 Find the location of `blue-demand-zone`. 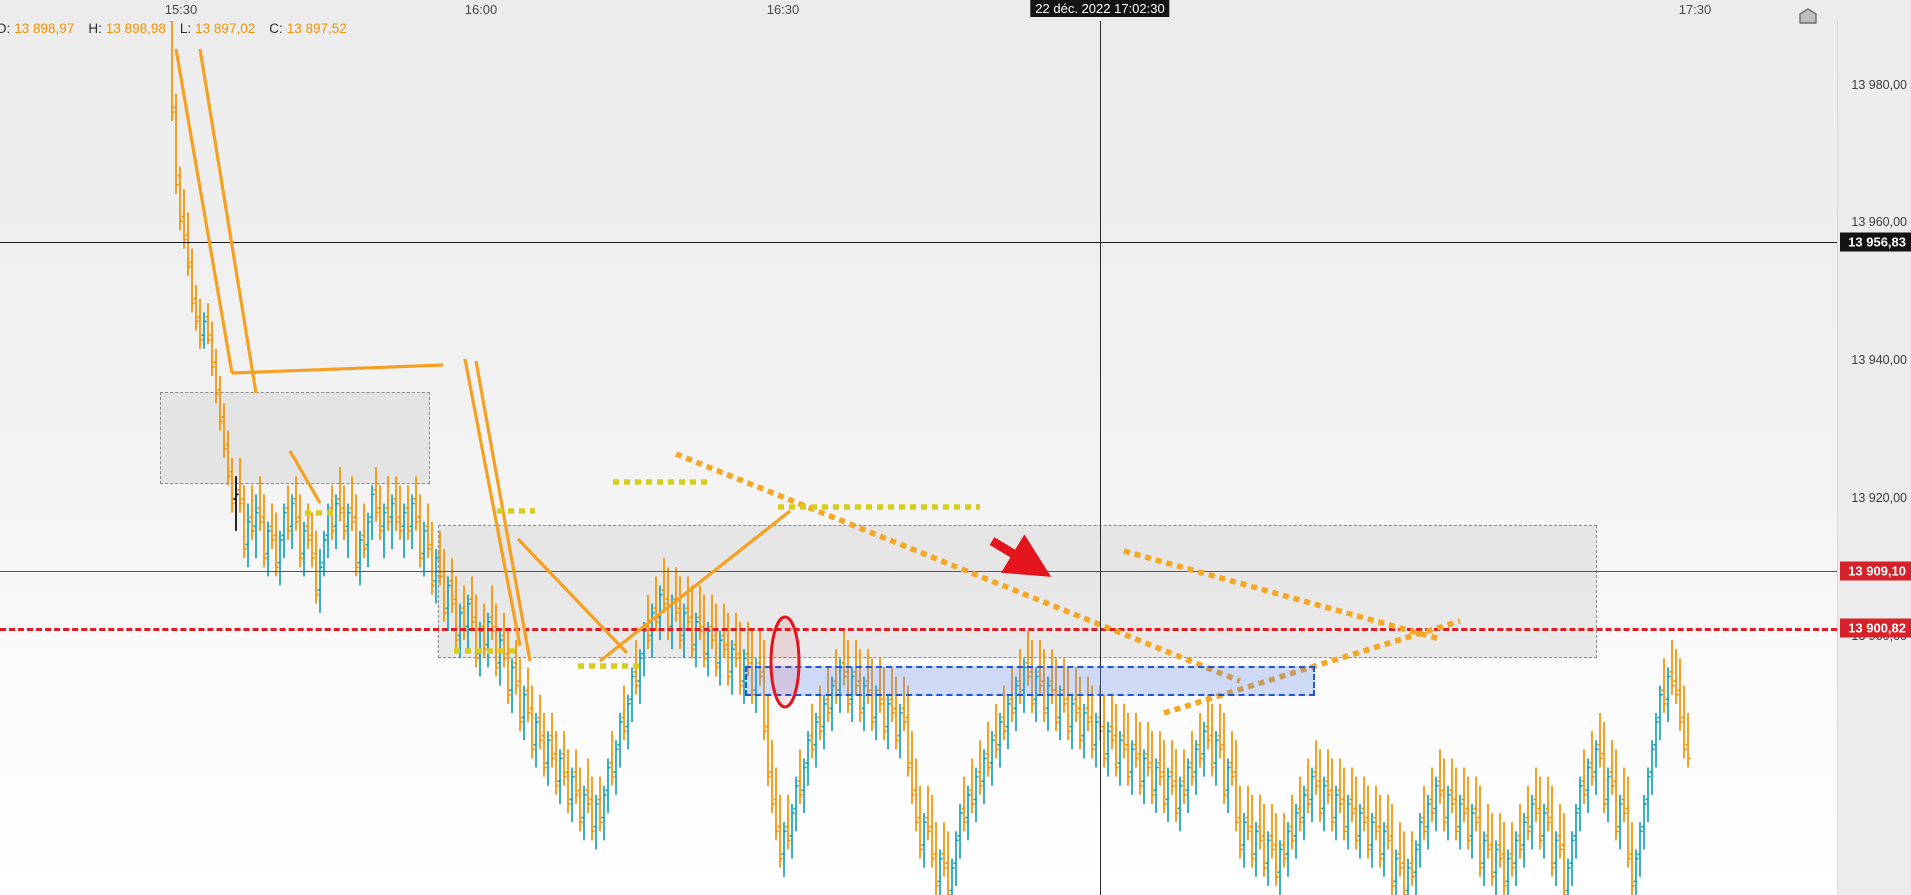

blue-demand-zone is located at coordinates (1030, 681).